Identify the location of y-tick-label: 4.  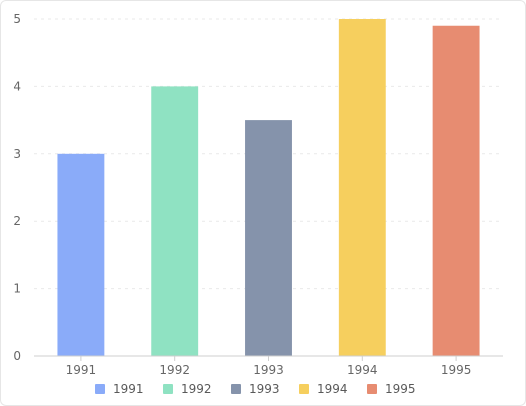
(17, 86).